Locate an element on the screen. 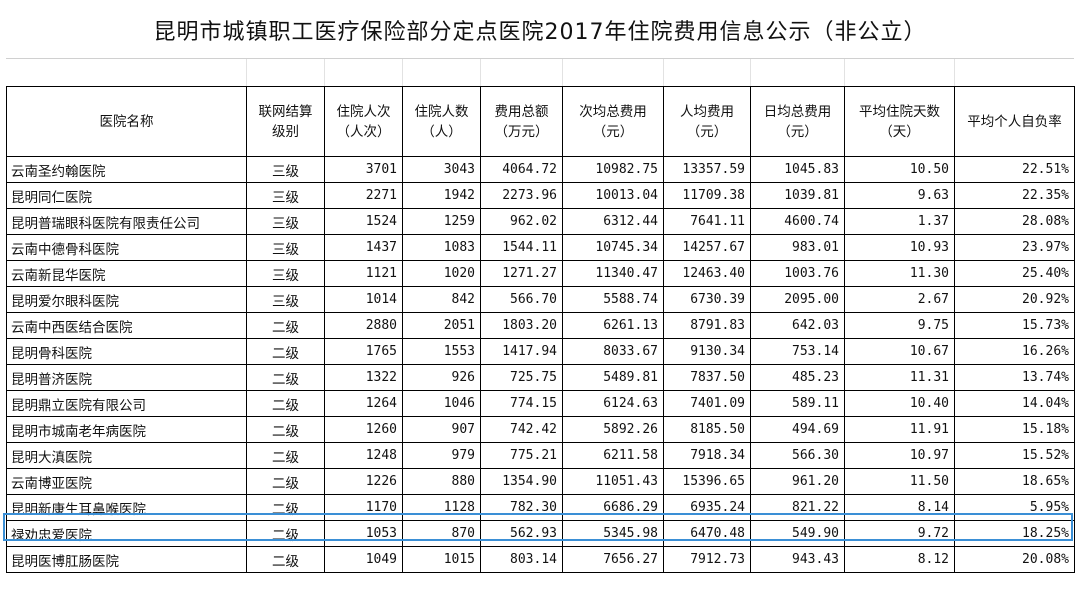  header-patients: 住院人数（人） is located at coordinates (441, 121).